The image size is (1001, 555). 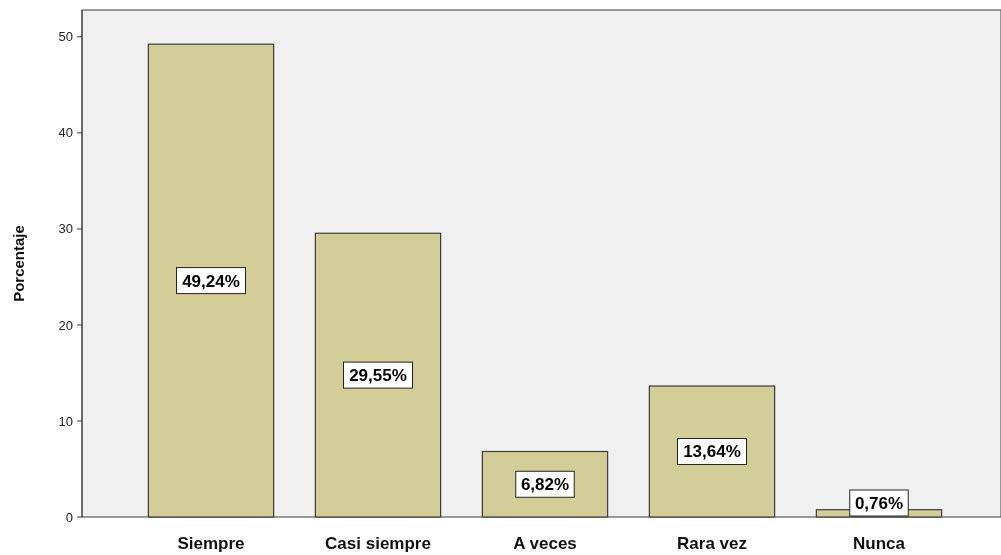 What do you see at coordinates (65, 229) in the screenshot?
I see `y-tick-label: 30` at bounding box center [65, 229].